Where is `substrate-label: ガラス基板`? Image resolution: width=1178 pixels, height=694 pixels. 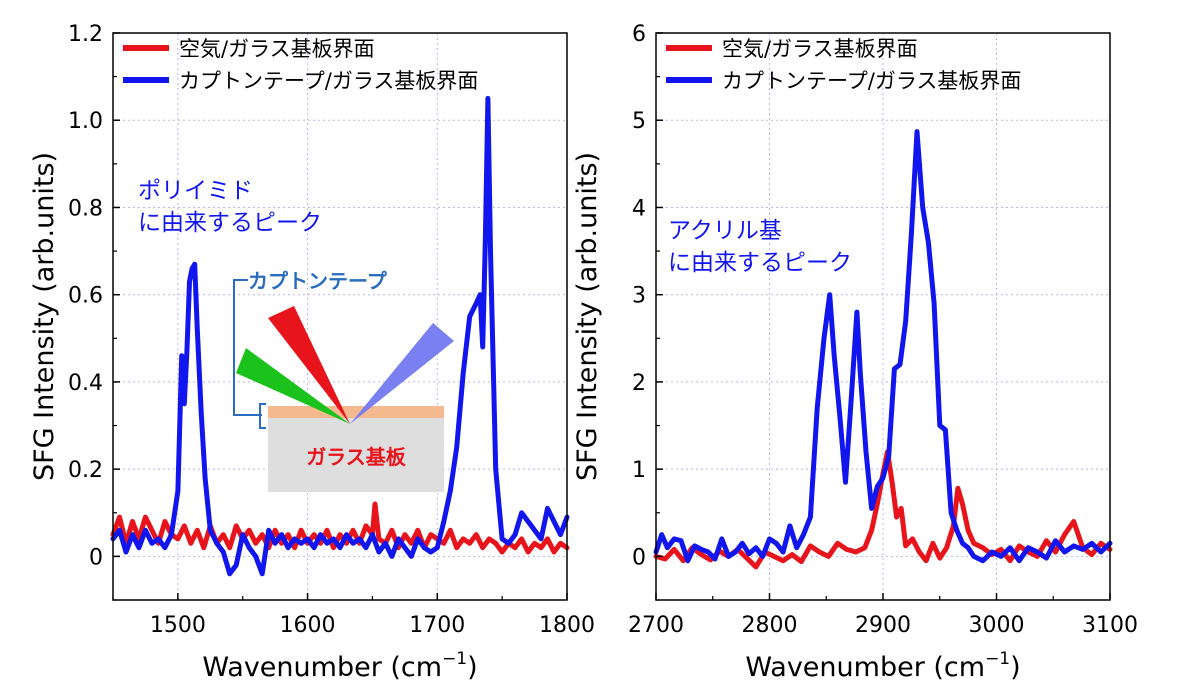 substrate-label: ガラス基板 is located at coordinates (356, 457).